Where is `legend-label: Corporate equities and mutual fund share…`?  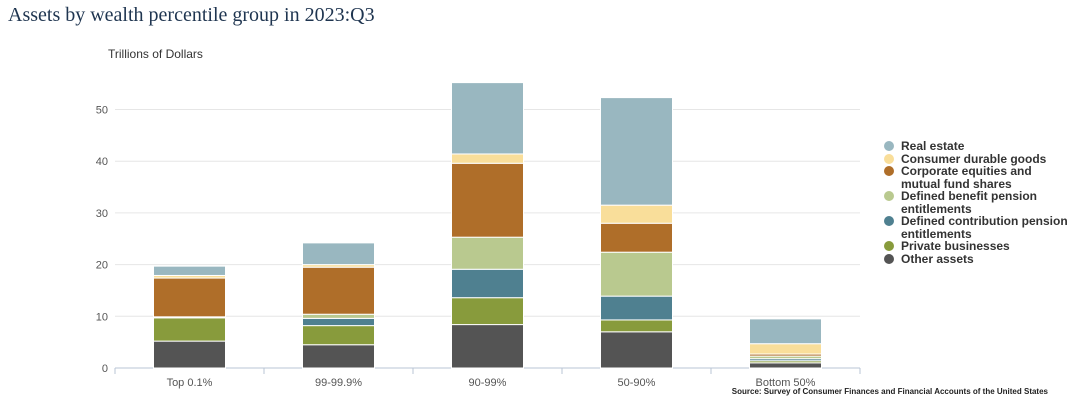
legend-label: Corporate equities and mutual fund share… is located at coordinates (966, 177).